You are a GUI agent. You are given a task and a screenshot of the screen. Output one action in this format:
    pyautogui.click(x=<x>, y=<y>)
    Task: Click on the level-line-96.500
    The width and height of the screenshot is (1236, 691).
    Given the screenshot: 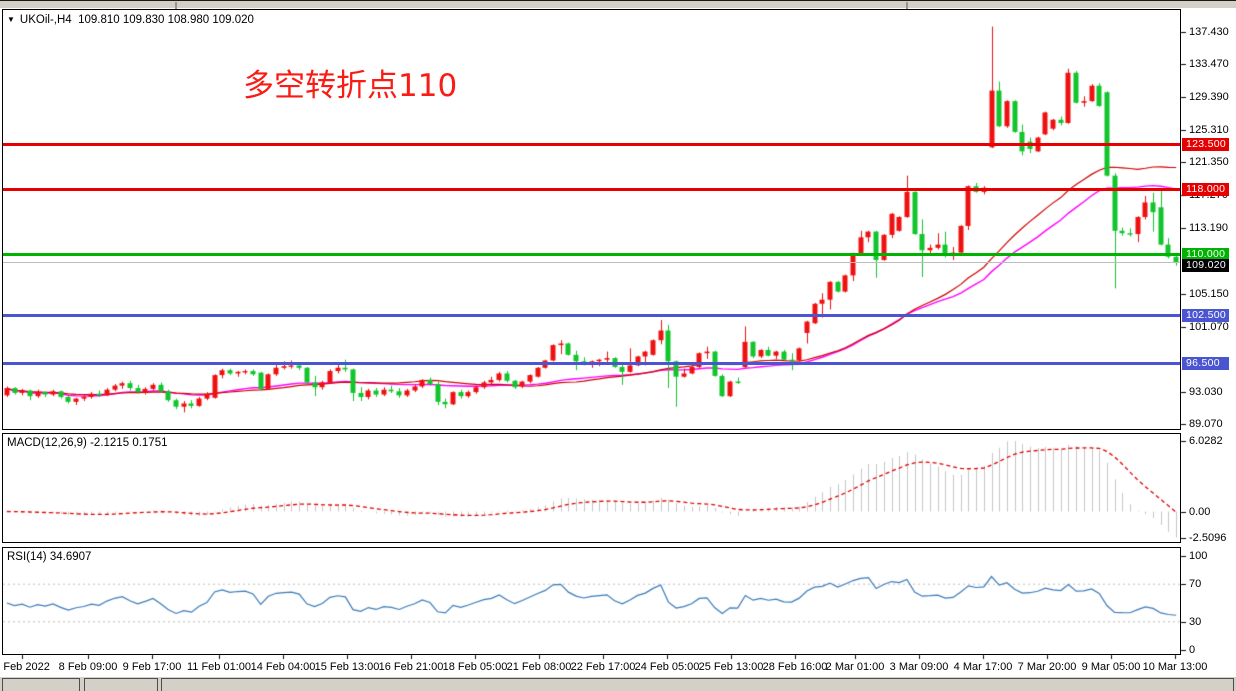 What is the action you would take?
    pyautogui.click(x=591, y=364)
    